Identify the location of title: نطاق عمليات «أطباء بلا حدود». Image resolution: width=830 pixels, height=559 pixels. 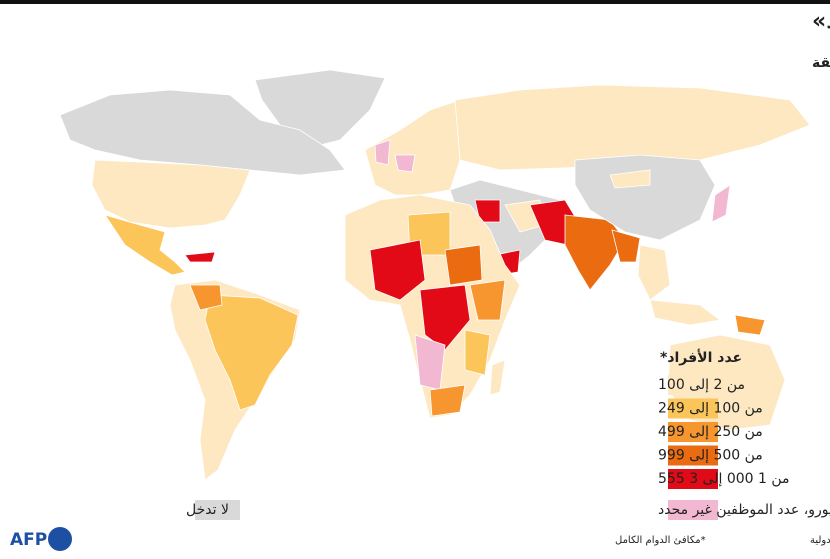
(821, 19).